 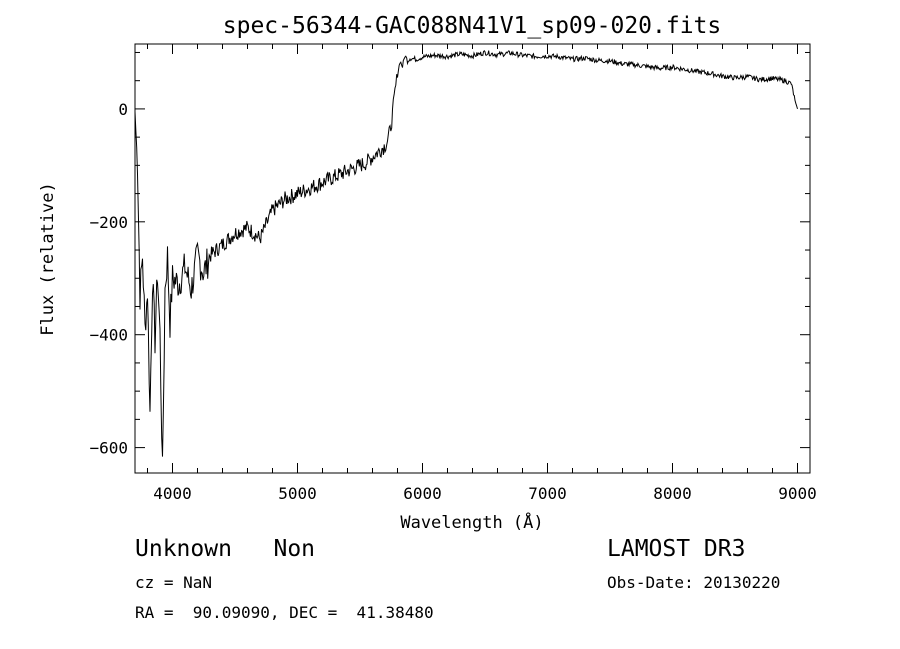 What do you see at coordinates (172, 493) in the screenshot?
I see `x-tick-label: 4000` at bounding box center [172, 493].